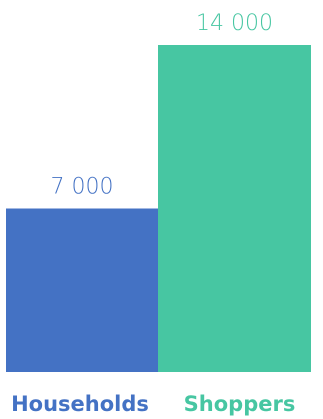 This screenshot has height=419, width=323. Describe the element at coordinates (80, 404) in the screenshot. I see `category-label-households: Households` at that location.